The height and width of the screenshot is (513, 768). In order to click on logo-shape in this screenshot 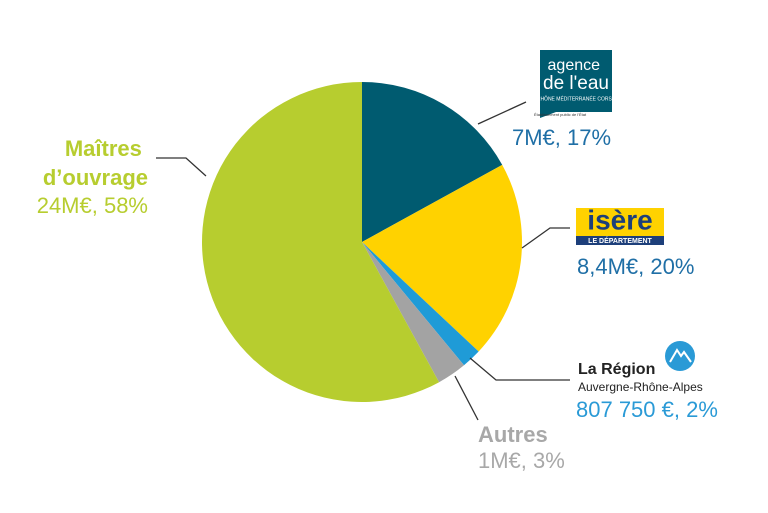, I will do `click(576, 84)`.